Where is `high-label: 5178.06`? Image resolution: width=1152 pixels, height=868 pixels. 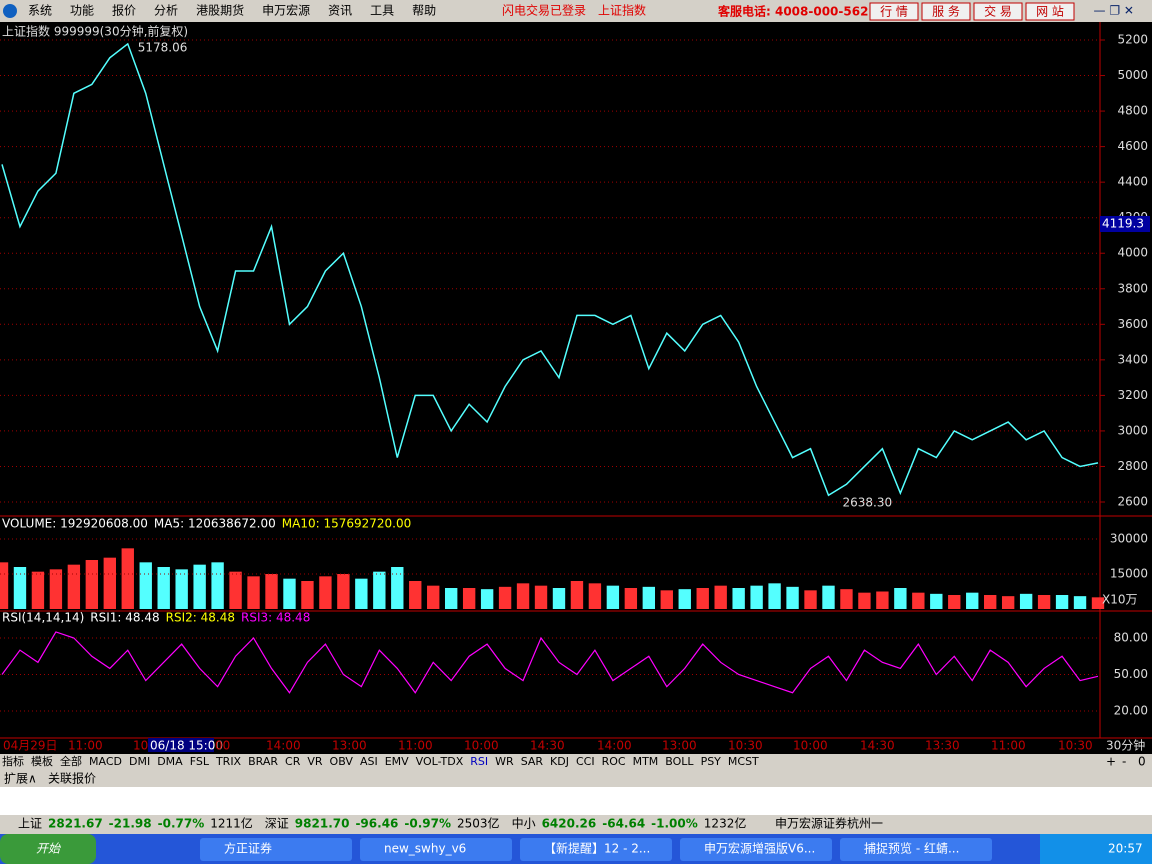
high-label: 5178.06 is located at coordinates (163, 47).